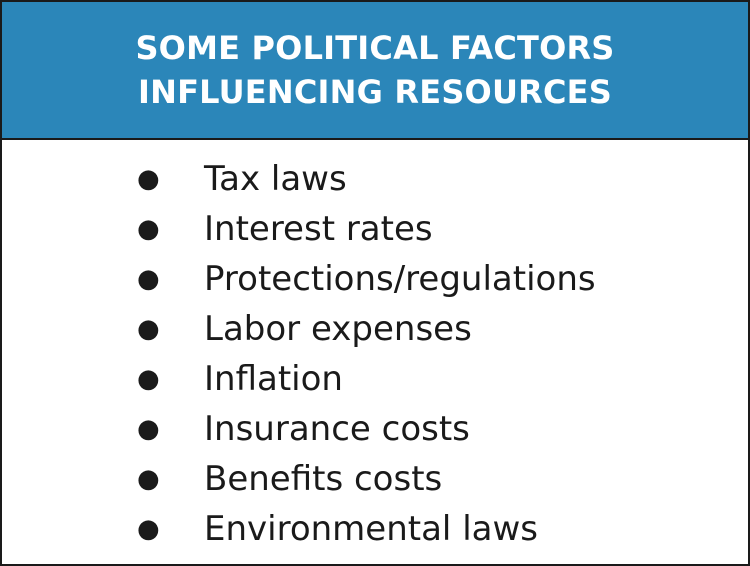  I want to click on list-item: ● Insurance costs, so click(375, 429).